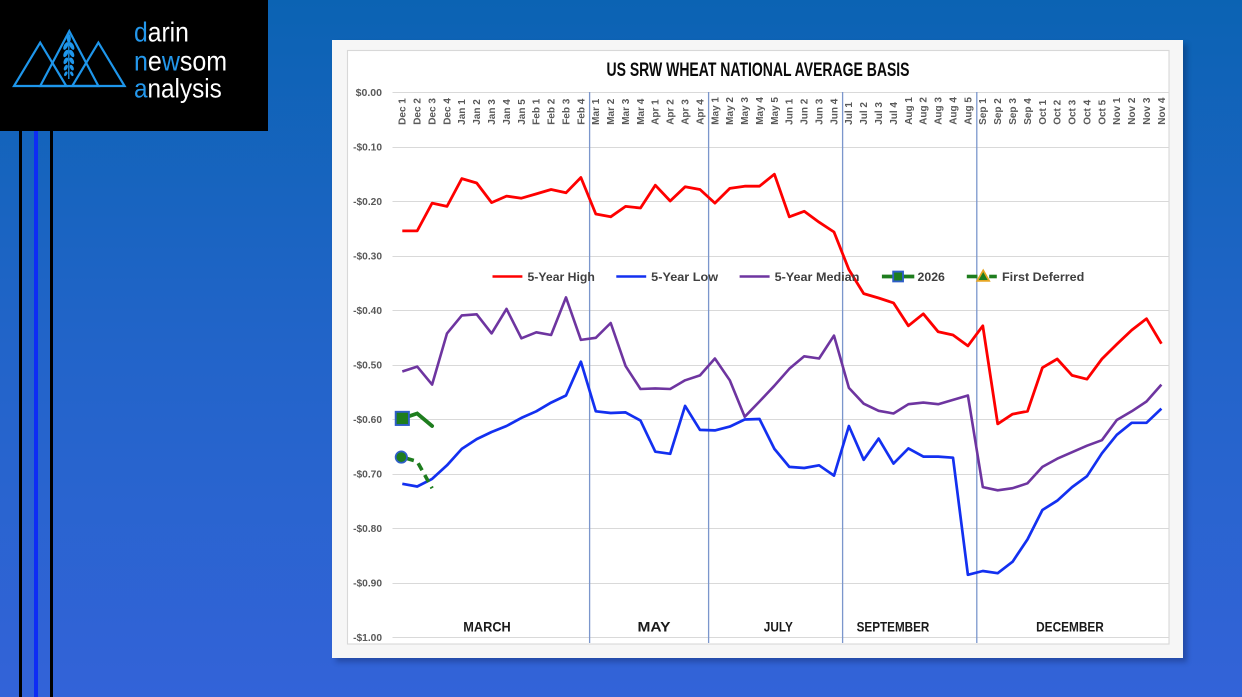  Describe the element at coordinates (820, 111) in the screenshot. I see `svg-text: Jun 3` at that location.